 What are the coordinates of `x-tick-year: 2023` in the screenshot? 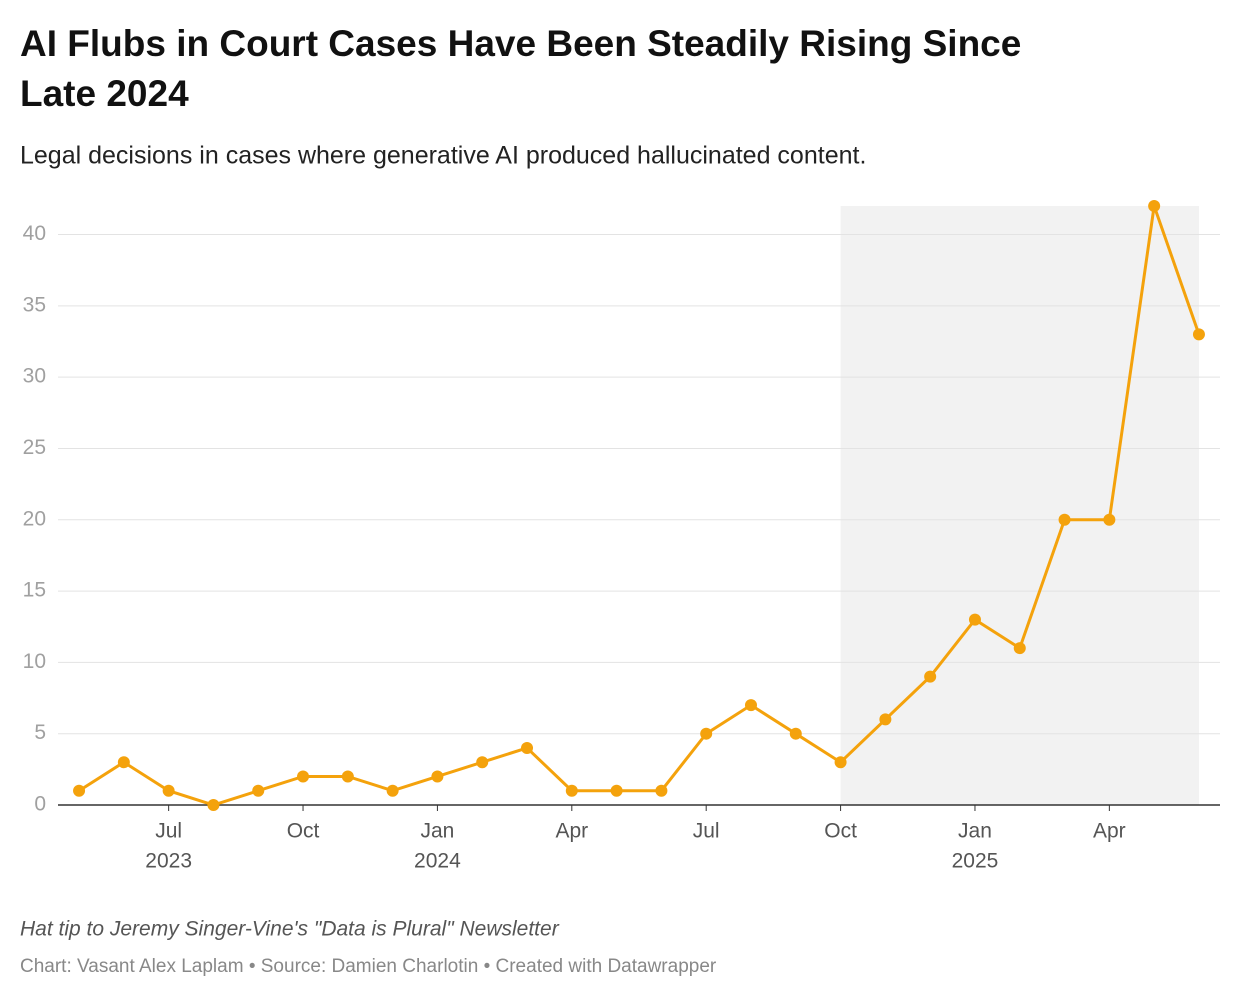 It's located at (168, 861).